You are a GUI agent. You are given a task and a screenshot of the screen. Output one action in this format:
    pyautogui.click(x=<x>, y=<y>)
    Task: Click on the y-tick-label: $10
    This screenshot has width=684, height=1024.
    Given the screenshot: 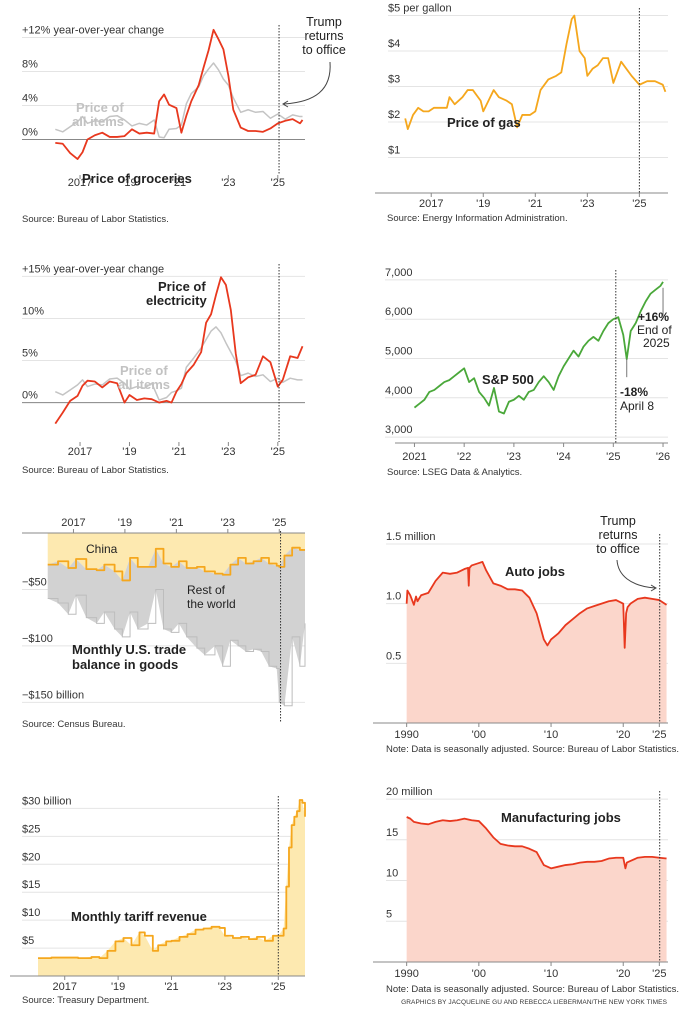 What is the action you would take?
    pyautogui.click(x=31, y=913)
    